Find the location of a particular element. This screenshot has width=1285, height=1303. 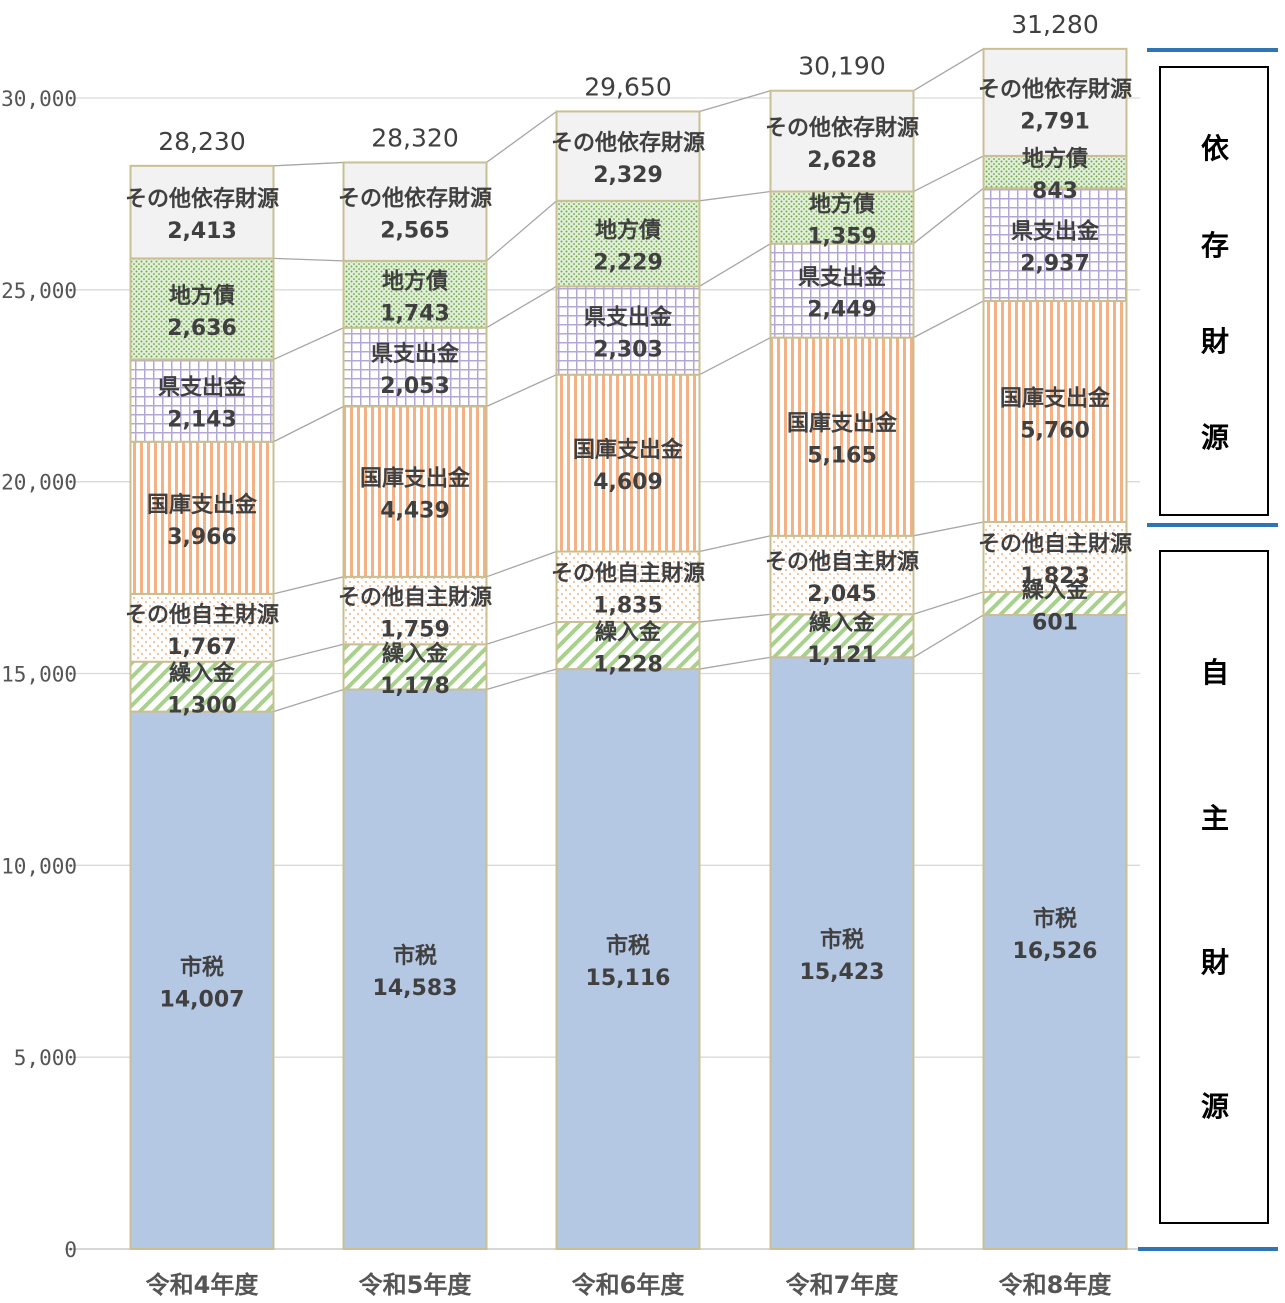

segment-value-label: 15,116 is located at coordinates (628, 978).